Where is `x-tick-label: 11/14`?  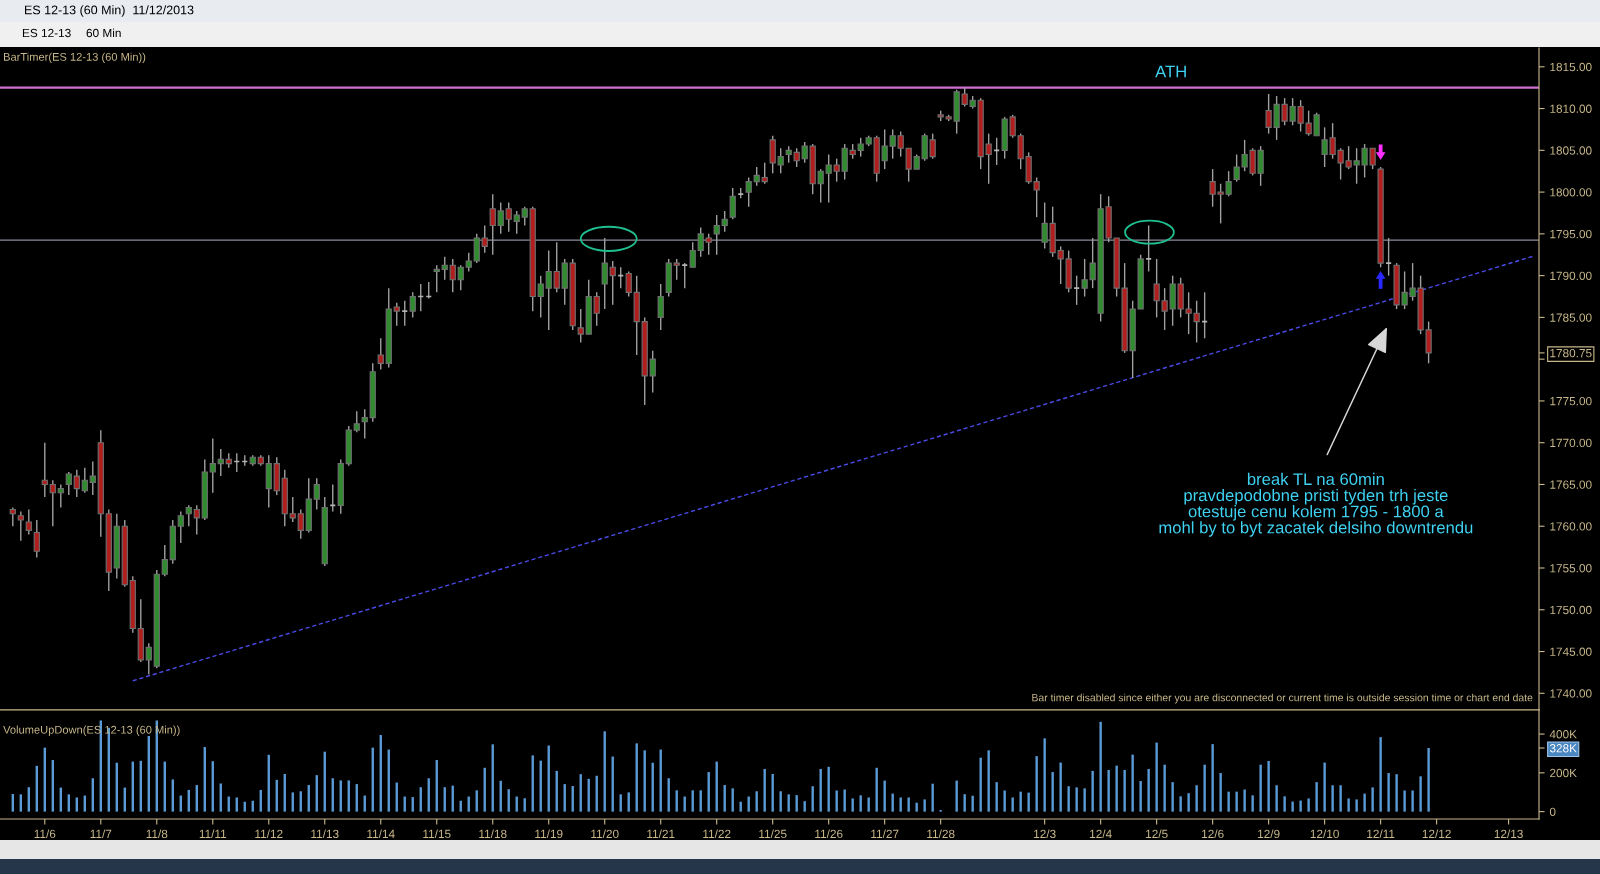 x-tick-label: 11/14 is located at coordinates (381, 834).